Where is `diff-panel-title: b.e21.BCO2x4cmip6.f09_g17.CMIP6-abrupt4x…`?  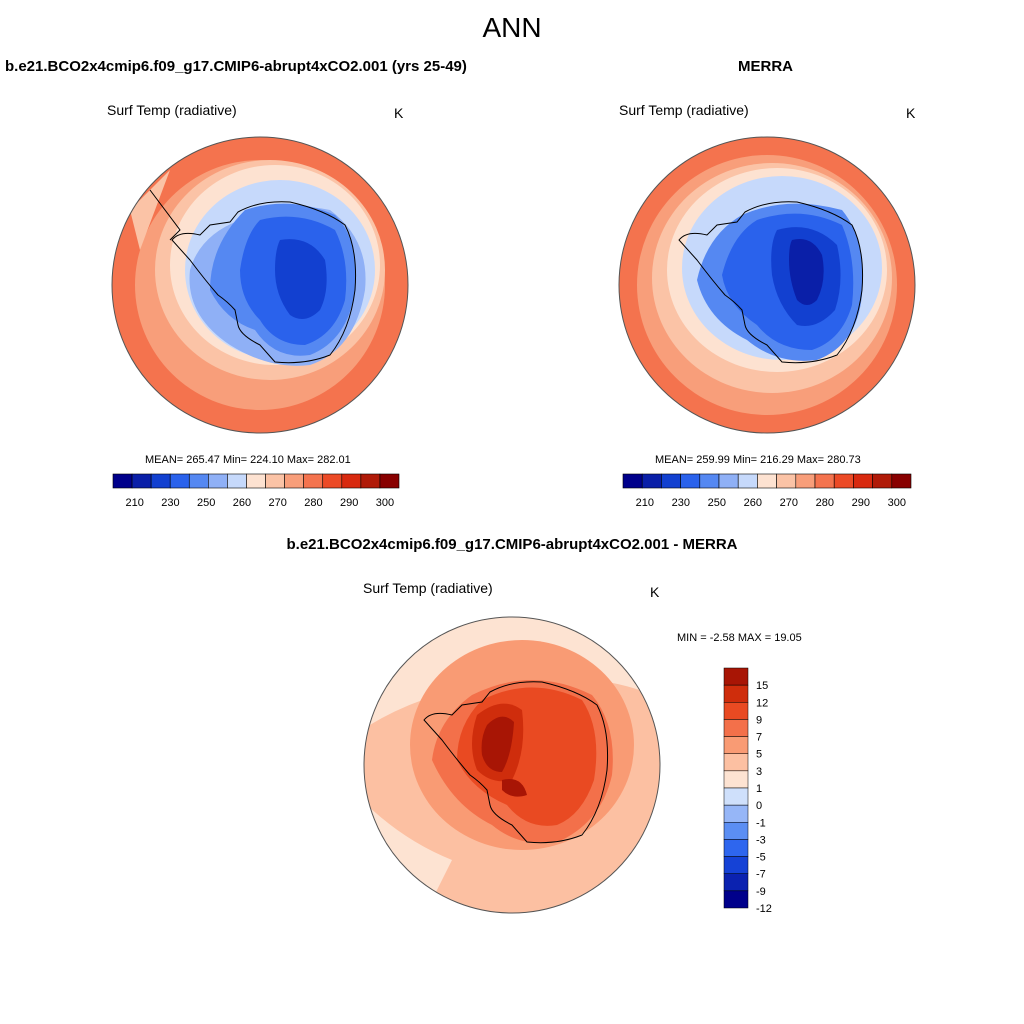
diff-panel-title: b.e21.BCO2x4cmip6.f09_g17.CMIP6-abrupt4x… is located at coordinates (512, 544).